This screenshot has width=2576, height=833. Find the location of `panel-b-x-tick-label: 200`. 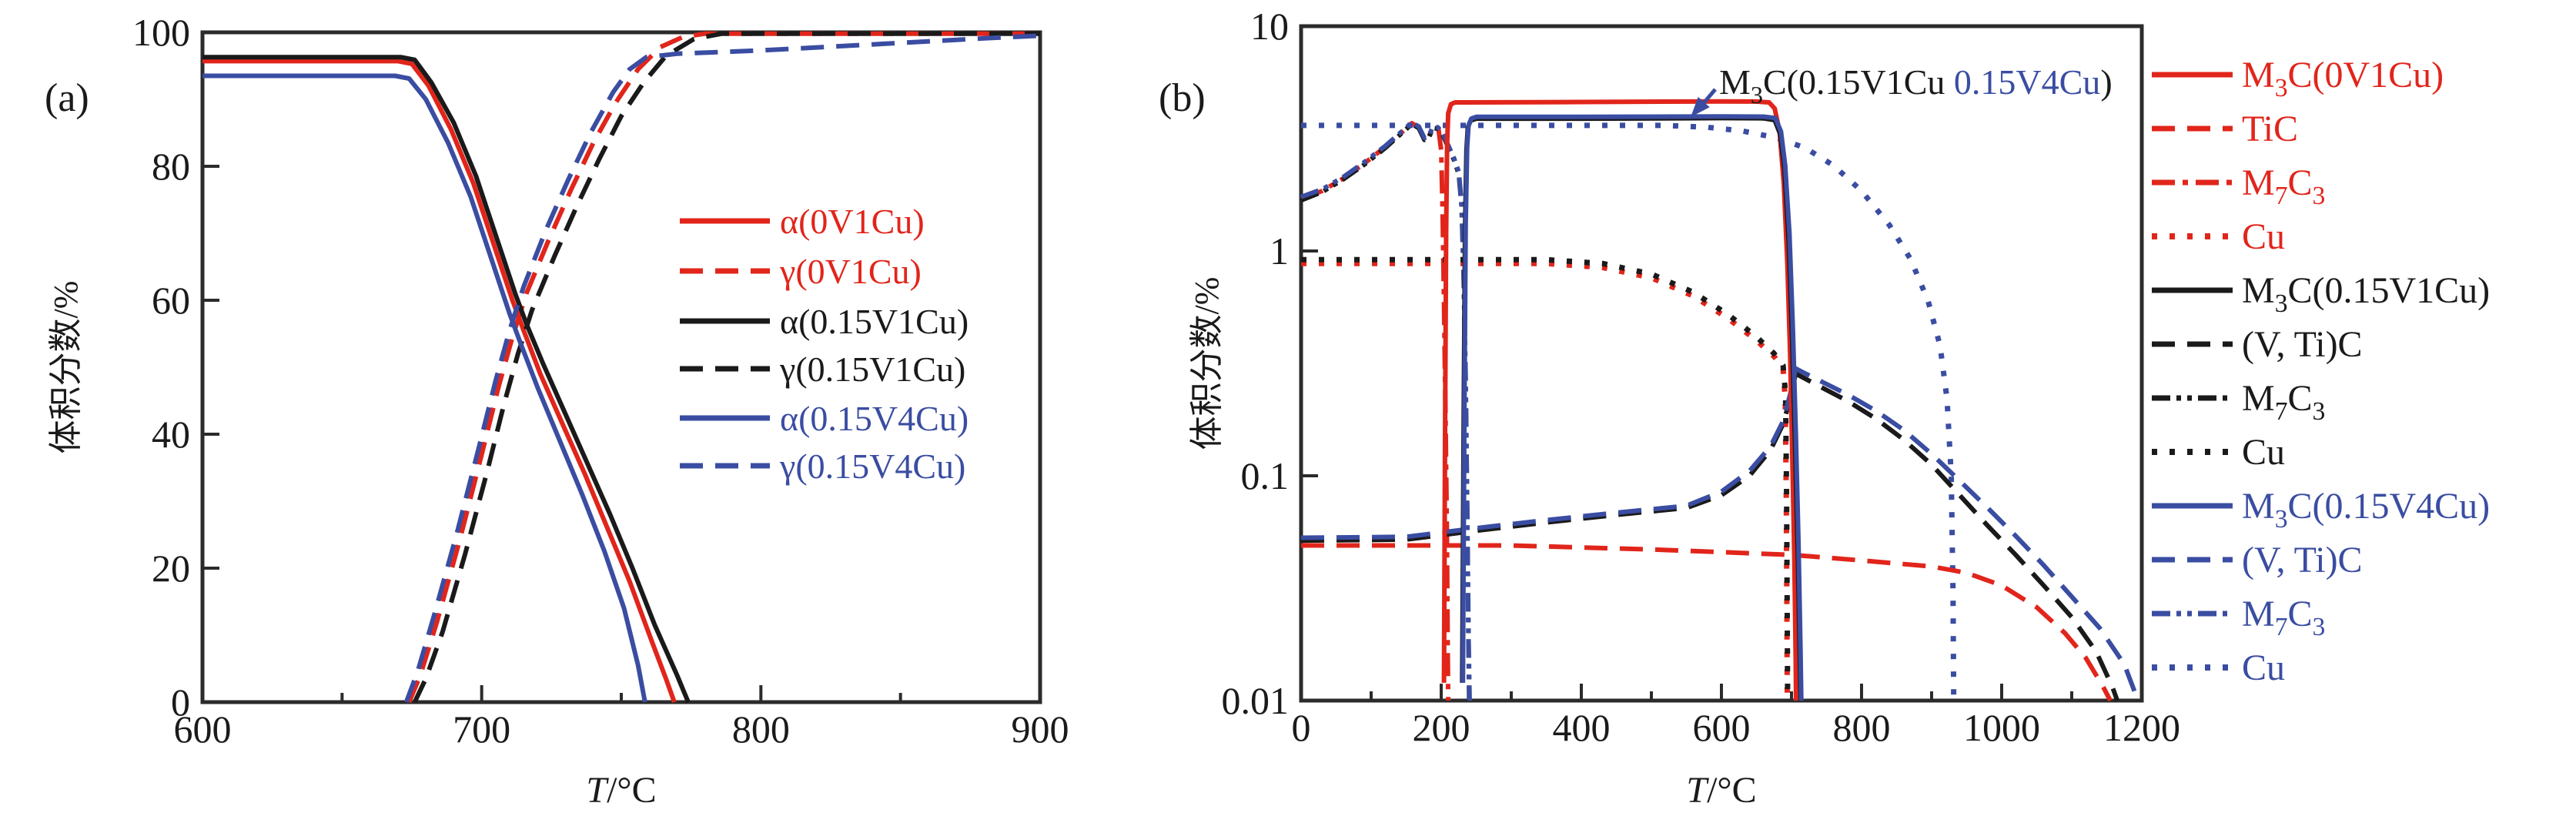

panel-b-x-tick-label: 200 is located at coordinates (1442, 727).